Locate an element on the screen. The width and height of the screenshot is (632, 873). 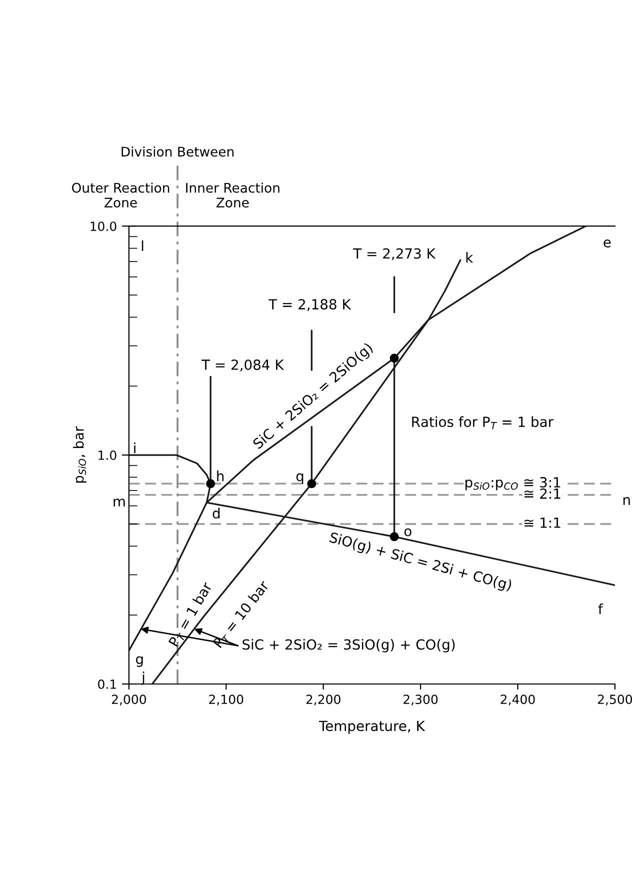
annotation: SiC + 2SiO₂ = 3SiO(g) + CO(g) is located at coordinates (348, 645).